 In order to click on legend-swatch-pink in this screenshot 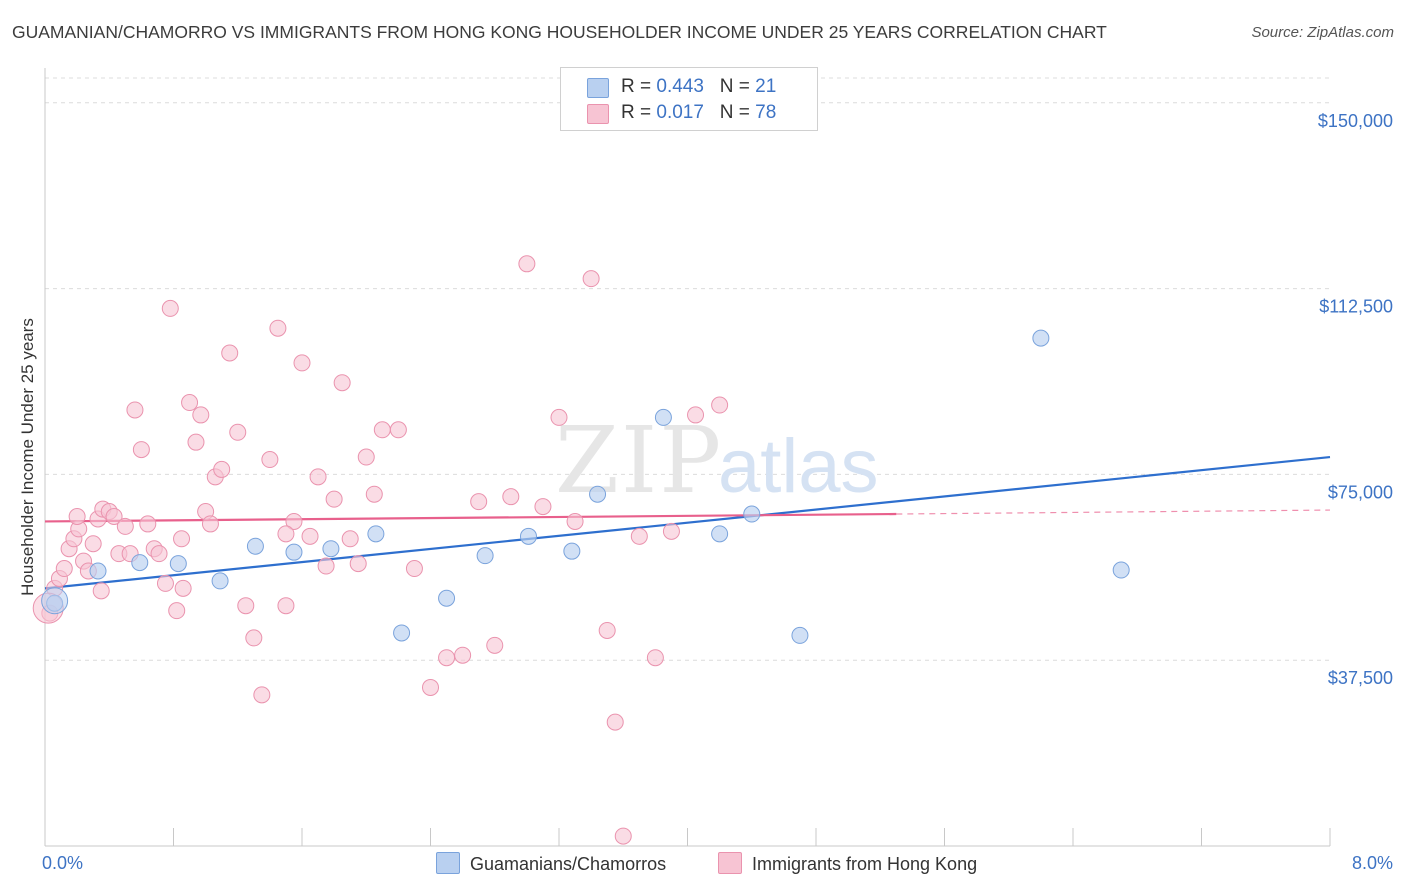, I will do `click(598, 114)`.